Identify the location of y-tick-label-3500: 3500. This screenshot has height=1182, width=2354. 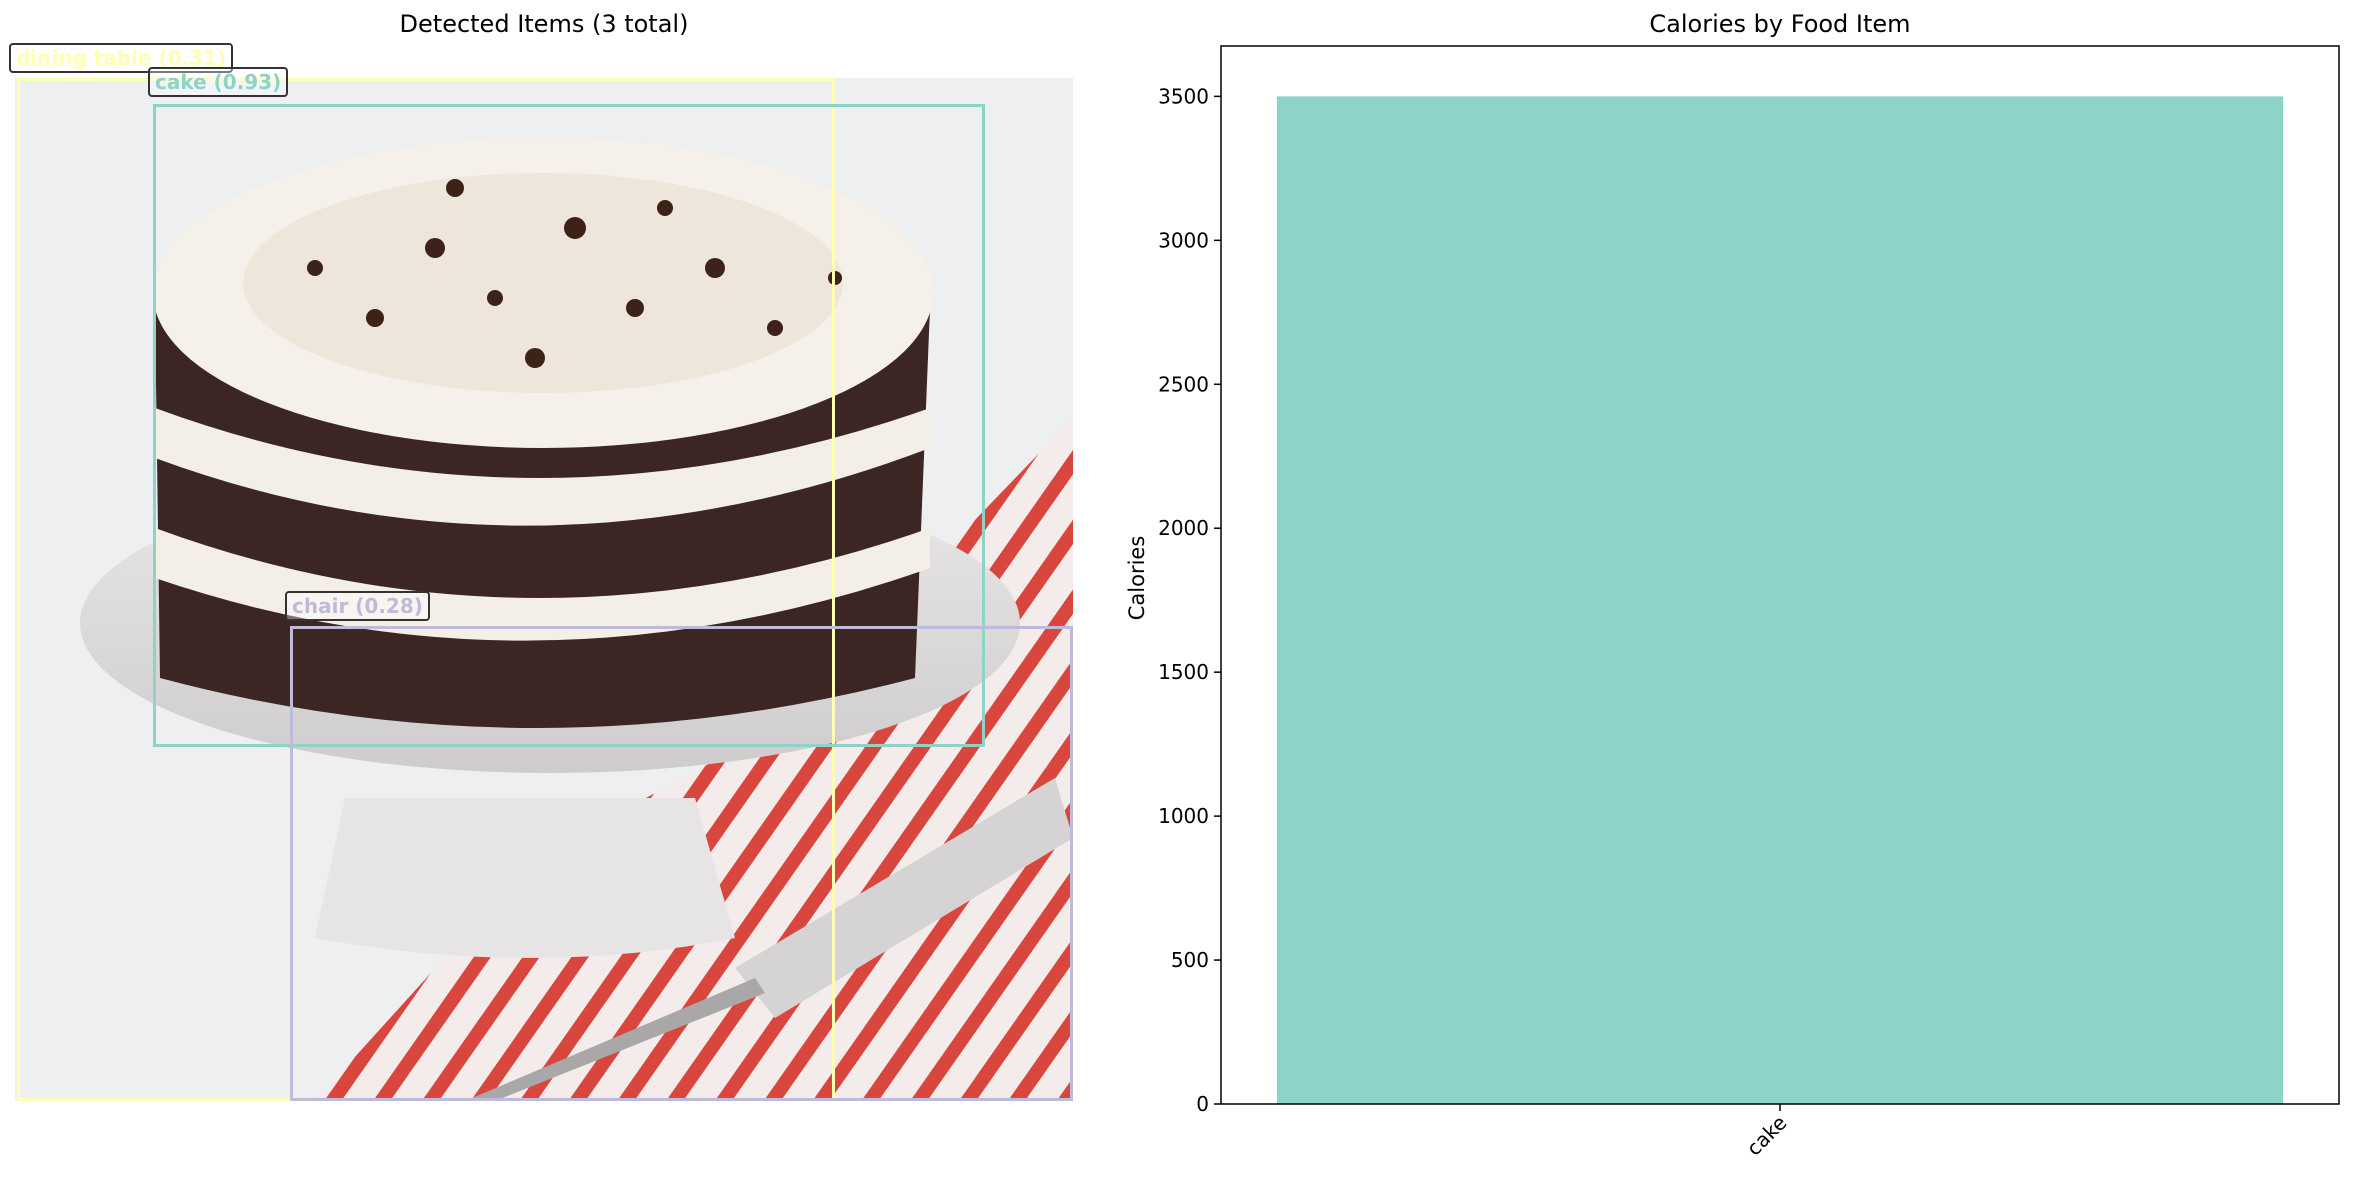
(1183, 96).